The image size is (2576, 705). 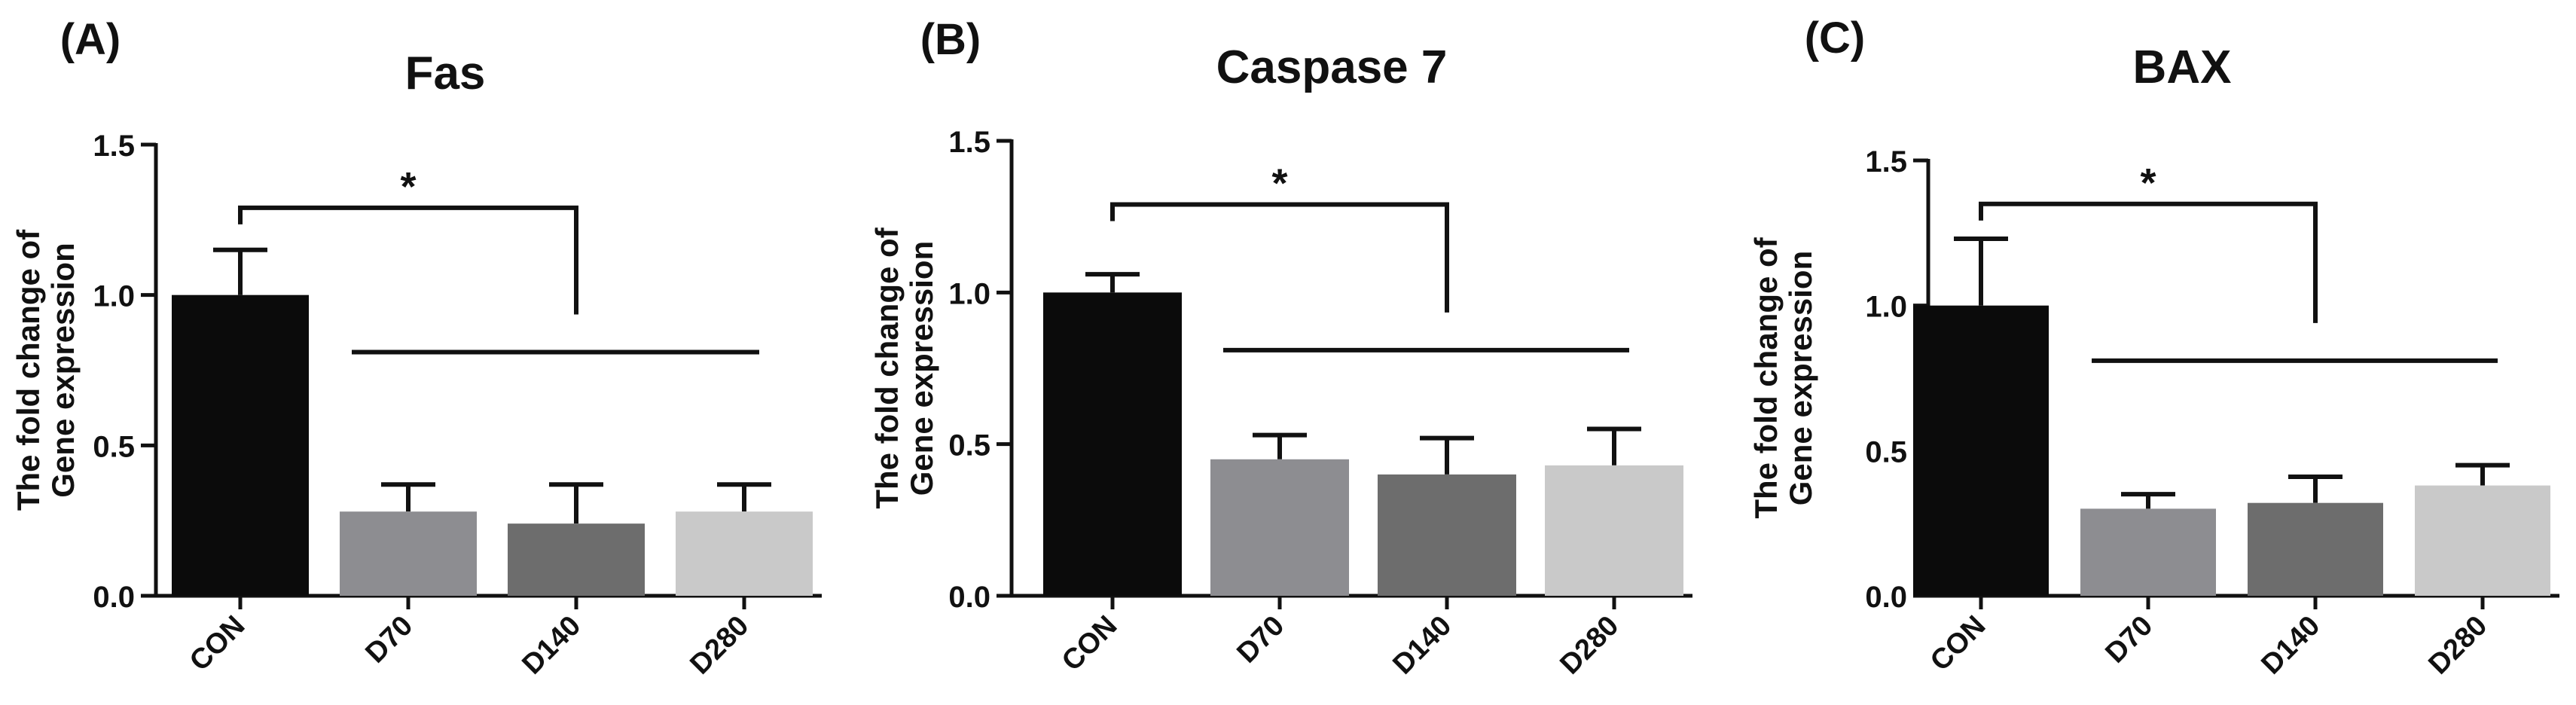 What do you see at coordinates (2182, 67) in the screenshot?
I see `chart-title: BAX` at bounding box center [2182, 67].